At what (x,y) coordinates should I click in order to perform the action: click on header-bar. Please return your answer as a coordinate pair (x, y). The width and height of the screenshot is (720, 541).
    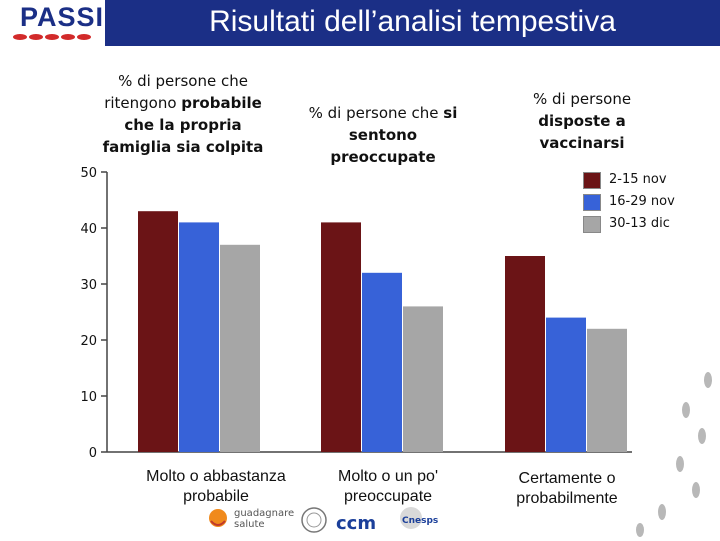
    Looking at the image, I should click on (412, 23).